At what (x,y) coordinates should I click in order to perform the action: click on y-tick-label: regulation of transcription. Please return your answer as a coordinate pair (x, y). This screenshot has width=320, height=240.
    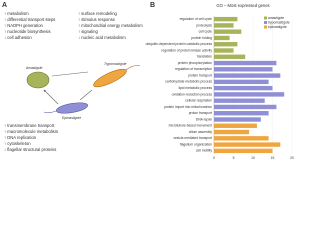
    Looking at the image, I should click on (193, 69).